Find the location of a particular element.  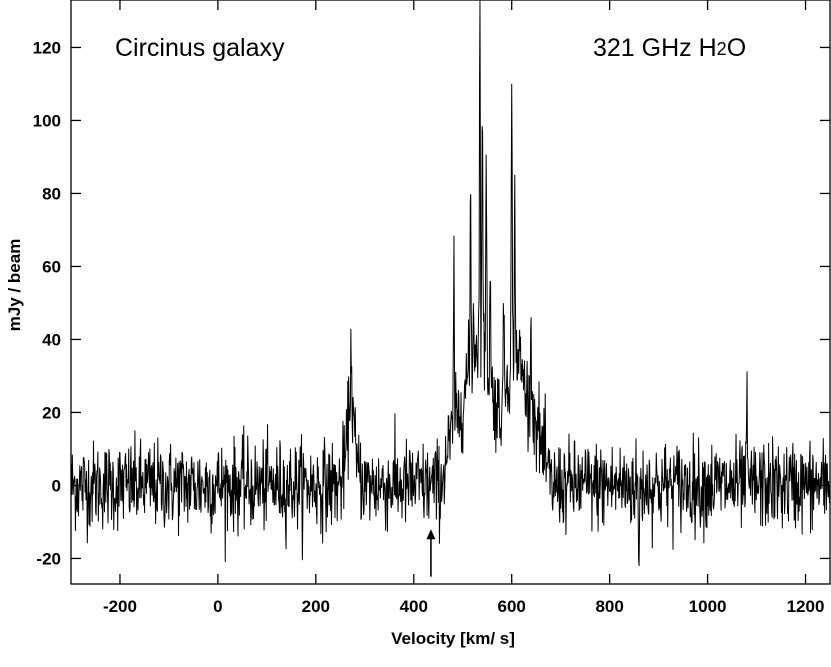

x-tick-label: 1200 is located at coordinates (806, 606).